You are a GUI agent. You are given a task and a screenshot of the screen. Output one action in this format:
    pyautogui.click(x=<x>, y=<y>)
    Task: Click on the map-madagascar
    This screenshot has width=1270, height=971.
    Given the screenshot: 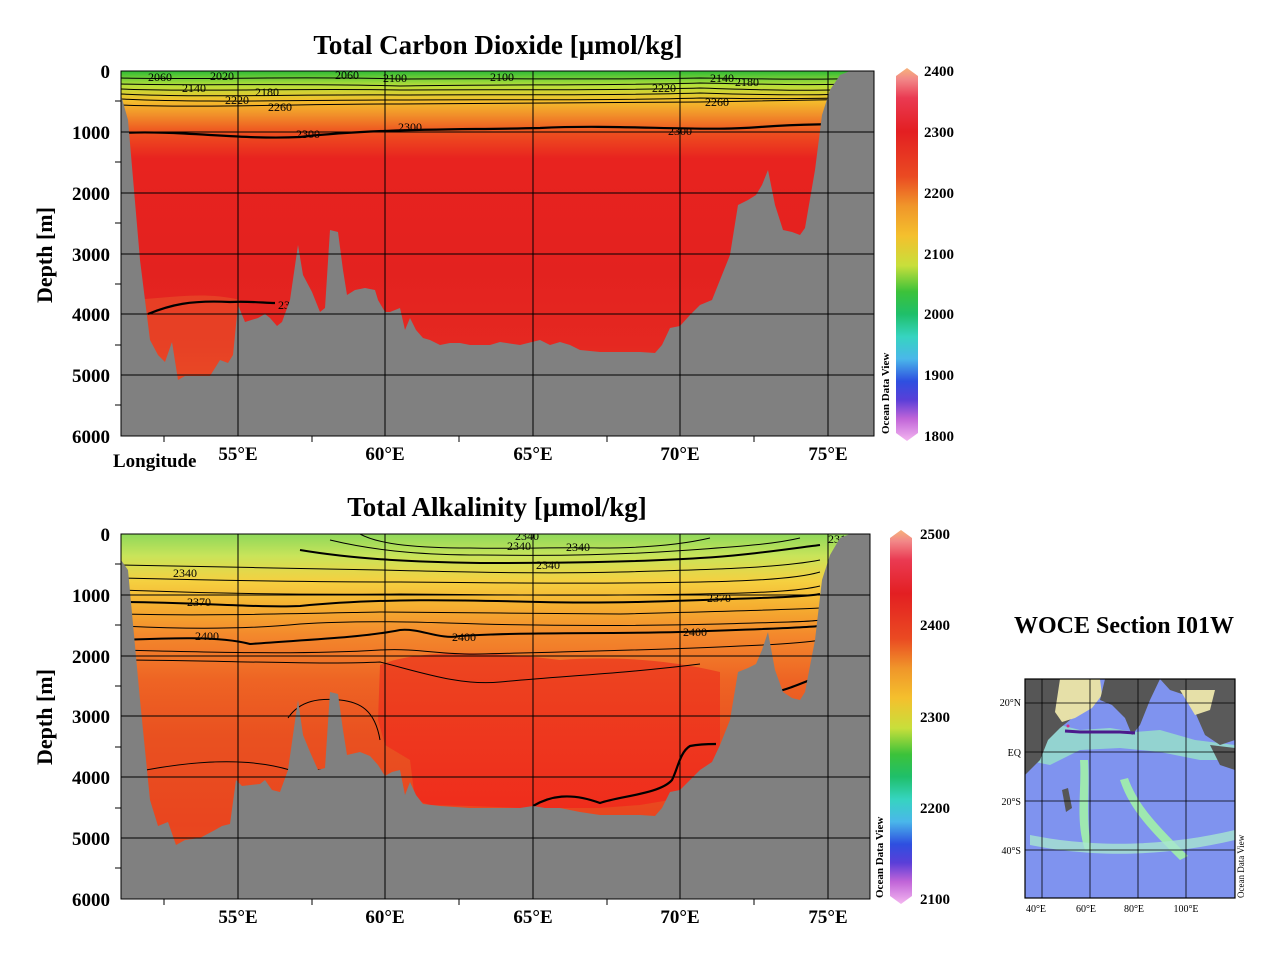 What is the action you would take?
    pyautogui.click(x=1067, y=800)
    